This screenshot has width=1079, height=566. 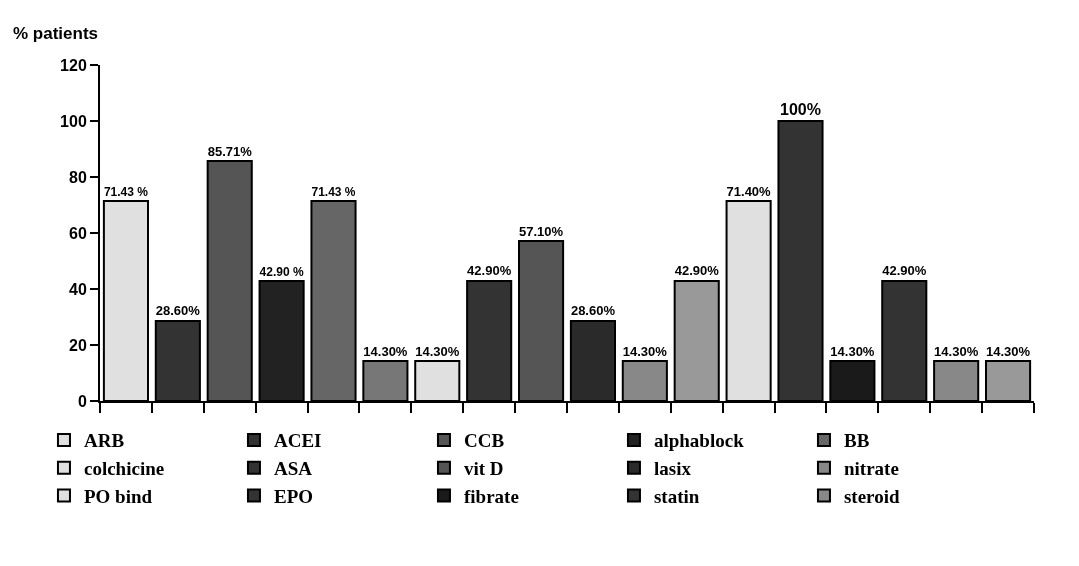 What do you see at coordinates (230, 151) in the screenshot?
I see `data-label: 85.71%` at bounding box center [230, 151].